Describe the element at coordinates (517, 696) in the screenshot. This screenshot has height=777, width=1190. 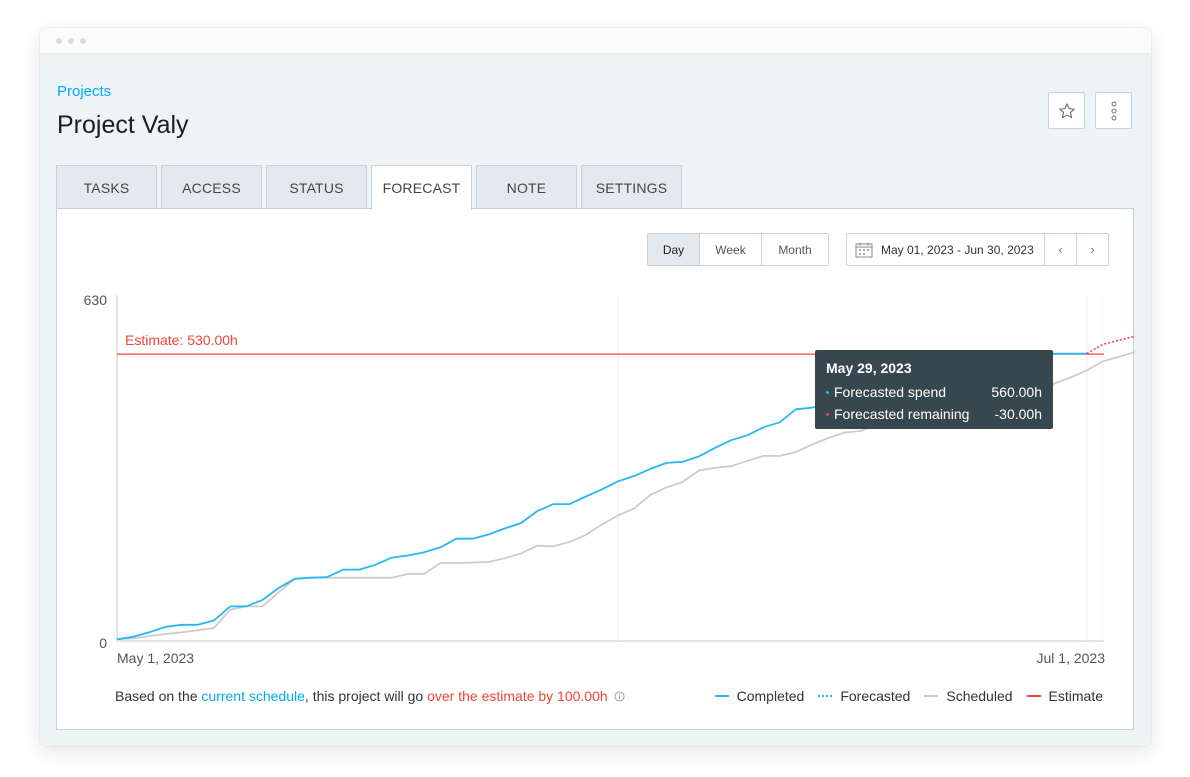
I see `overage-warning: over the estimate by 100.00h` at that location.